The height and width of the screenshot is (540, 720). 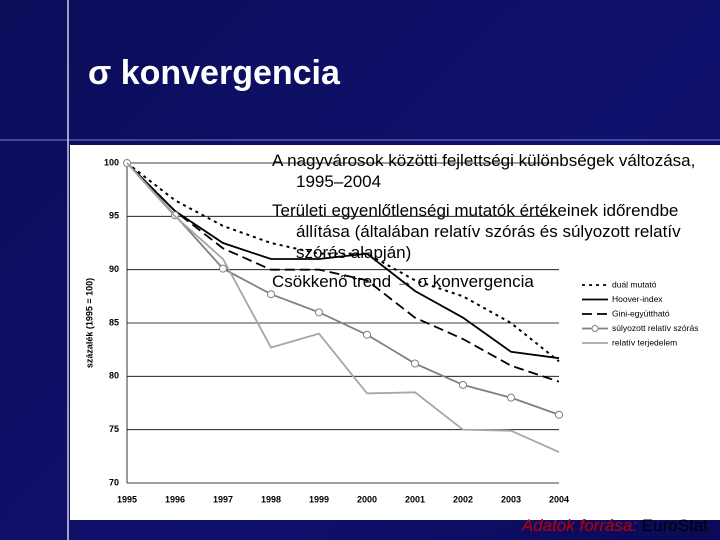 I want to click on legend-label: duál mutató, so click(x=634, y=284).